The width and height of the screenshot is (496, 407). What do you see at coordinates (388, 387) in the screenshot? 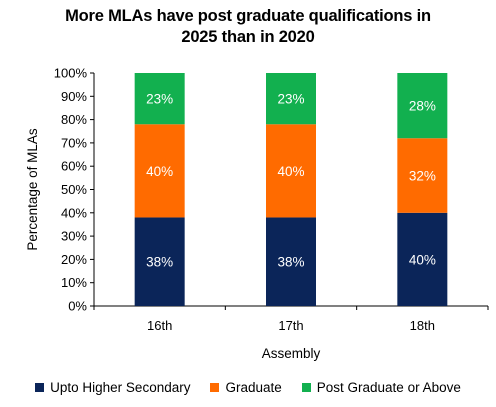
I see `legend-label: Post Graduate or Above` at bounding box center [388, 387].